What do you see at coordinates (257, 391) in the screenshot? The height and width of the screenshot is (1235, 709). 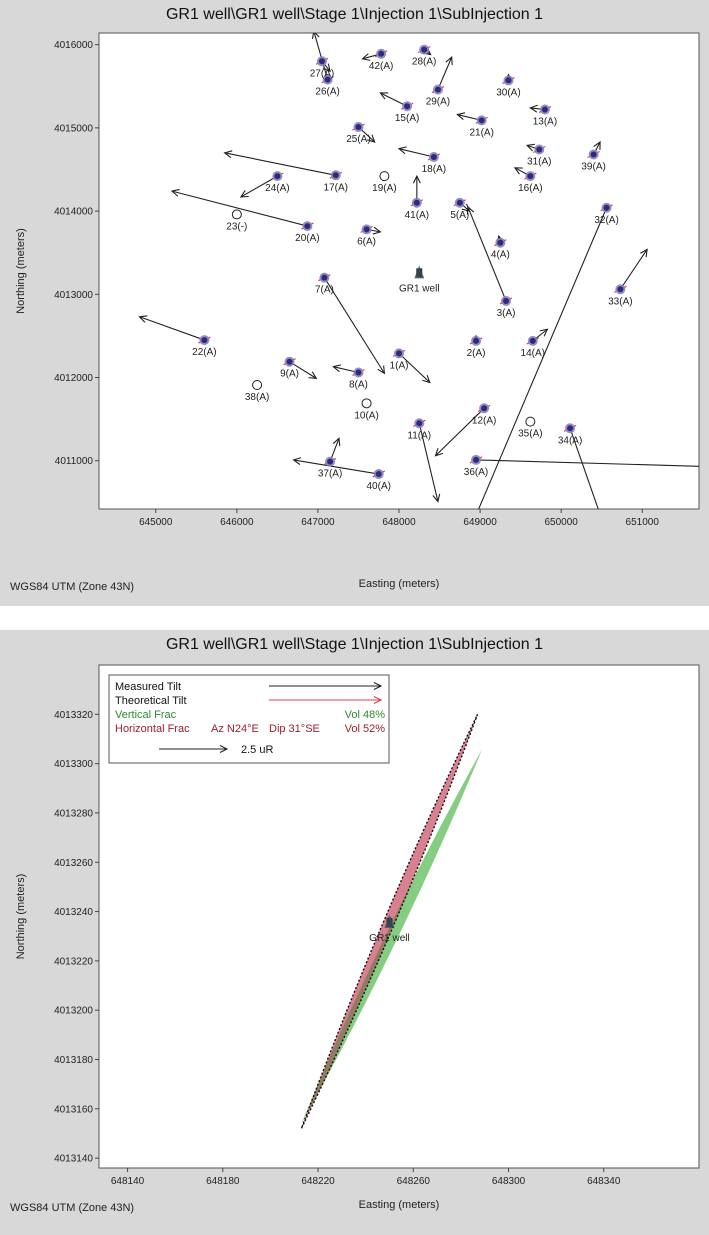 I see `tilt-station: 38(A)` at bounding box center [257, 391].